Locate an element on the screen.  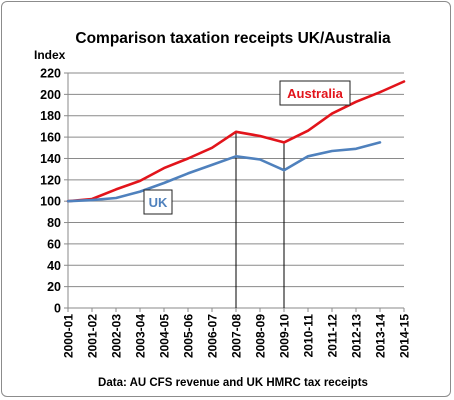
y-tick-label: 220 is located at coordinates (50, 74).